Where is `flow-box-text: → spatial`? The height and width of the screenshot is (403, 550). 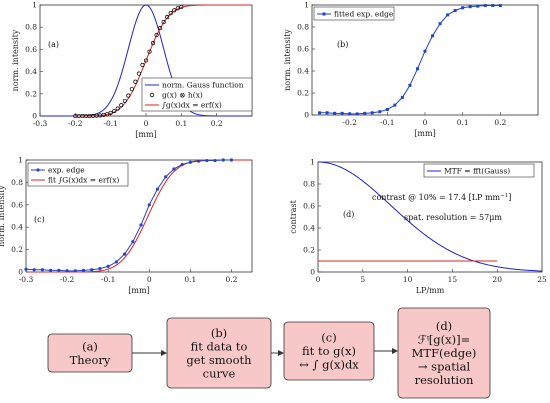 flow-box-text: → spatial is located at coordinates (444, 367).